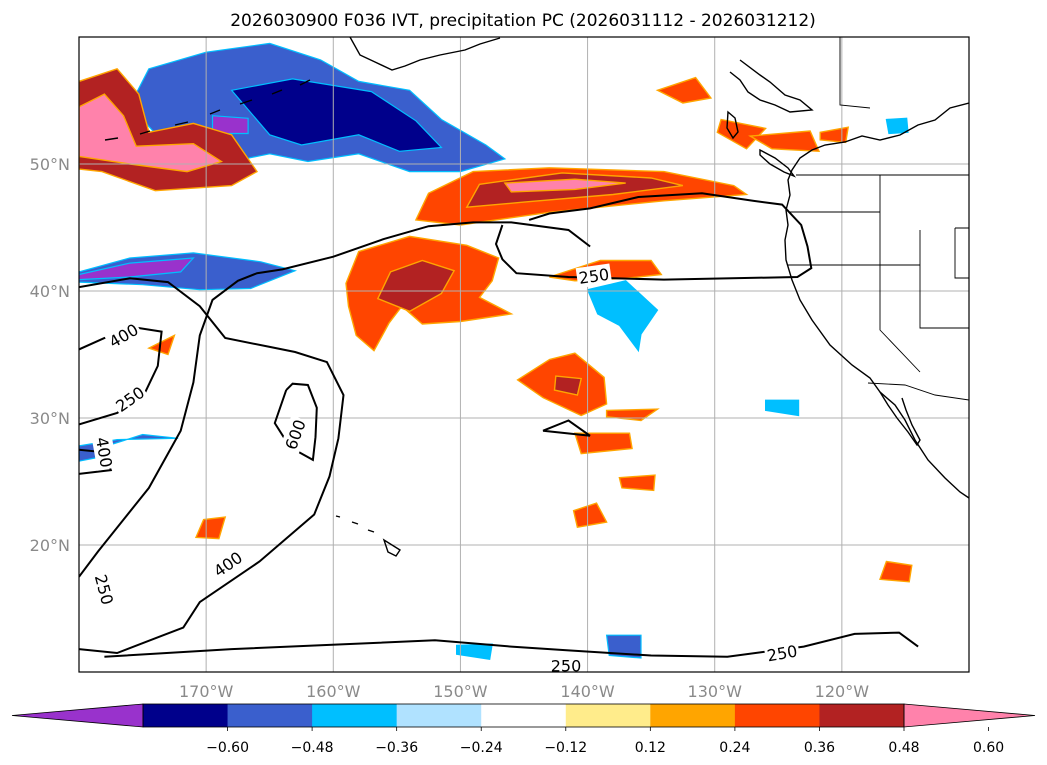 The image size is (1047, 765). Describe the element at coordinates (425, 54) in the screenshot. I see `alaska-south-coastline` at that location.